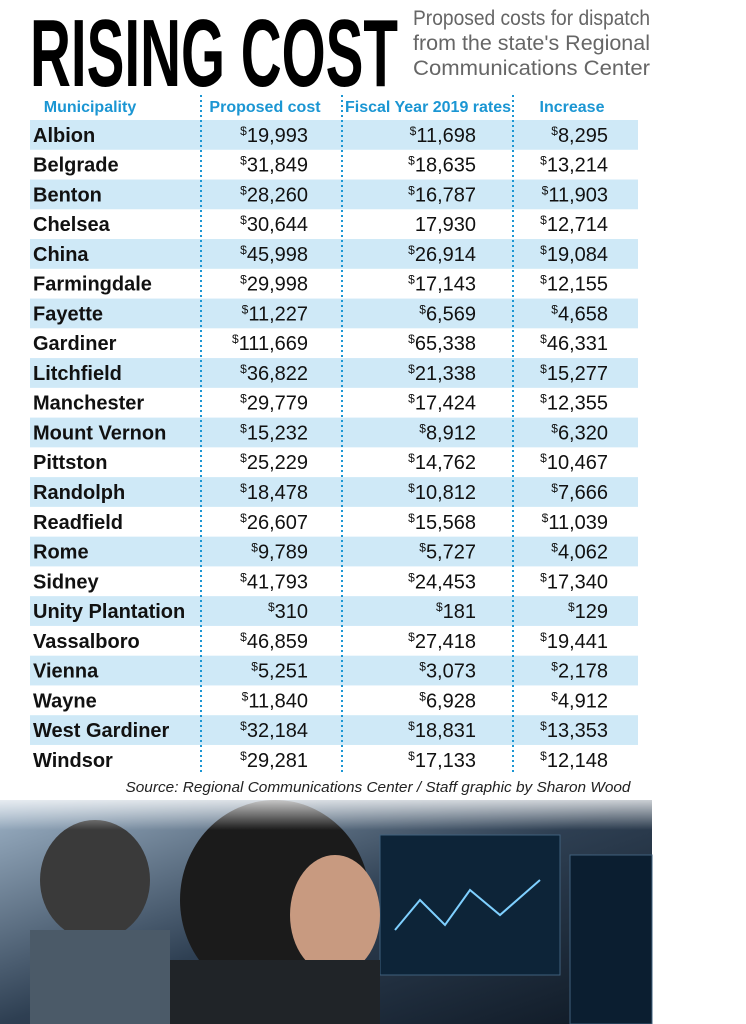  I want to click on cost-cell: $29,779, so click(274, 403).